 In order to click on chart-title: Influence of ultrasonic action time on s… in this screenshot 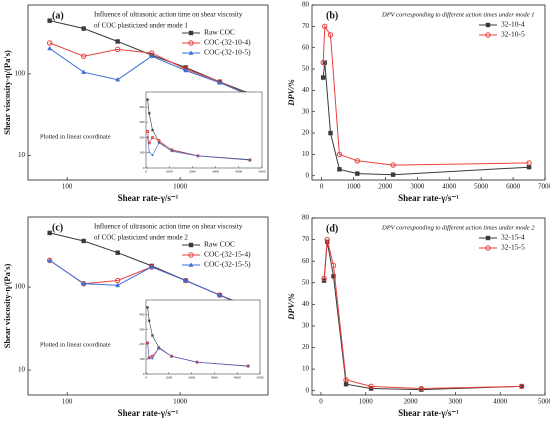, I will do `click(168, 227)`.